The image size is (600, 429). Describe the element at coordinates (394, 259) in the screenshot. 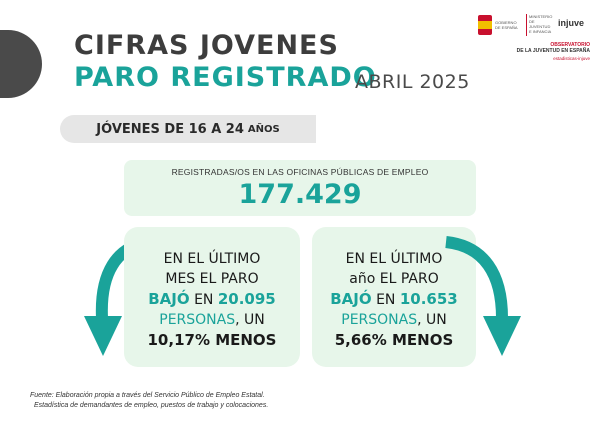

I see `yearly-line1: EN EL ÚLTIMO` at that location.